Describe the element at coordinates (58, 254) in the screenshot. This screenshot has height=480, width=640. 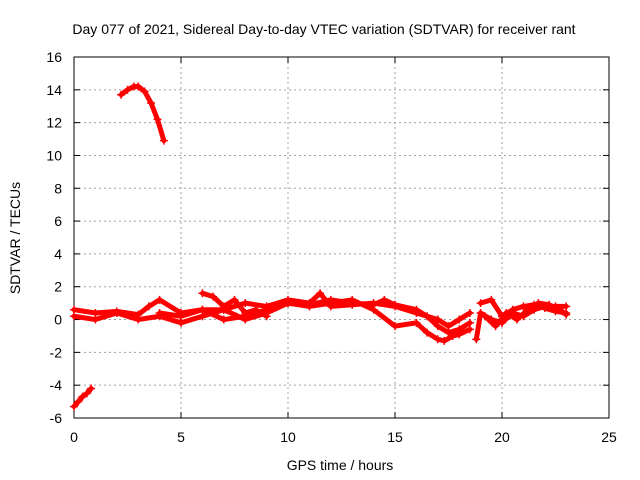
I see `y-tick-label: 4` at that location.